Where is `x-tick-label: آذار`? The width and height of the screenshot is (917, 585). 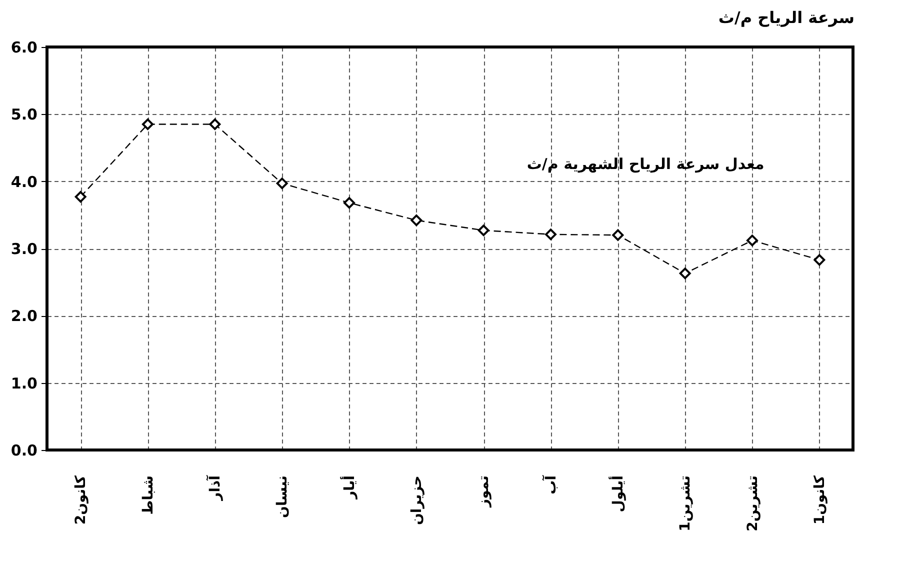 x-tick-label: آذار is located at coordinates (214, 488).